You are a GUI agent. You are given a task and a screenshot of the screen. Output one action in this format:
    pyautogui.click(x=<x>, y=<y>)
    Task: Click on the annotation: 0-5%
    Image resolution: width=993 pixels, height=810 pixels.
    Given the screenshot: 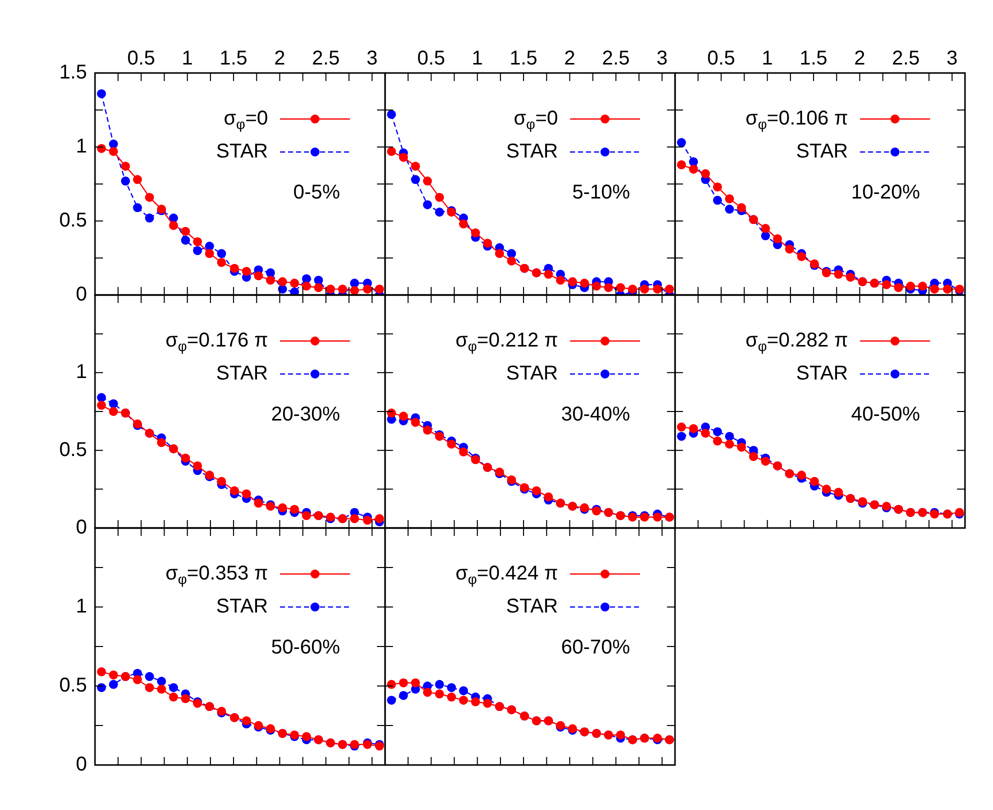 What is the action you would take?
    pyautogui.click(x=316, y=193)
    